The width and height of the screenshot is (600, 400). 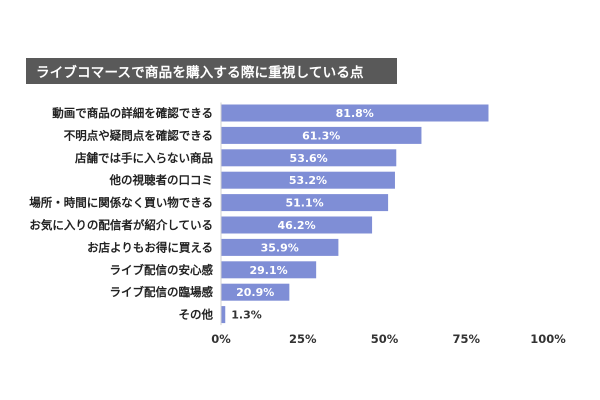 What do you see at coordinates (246, 315) in the screenshot?
I see `value-label: 1.3%` at bounding box center [246, 315].